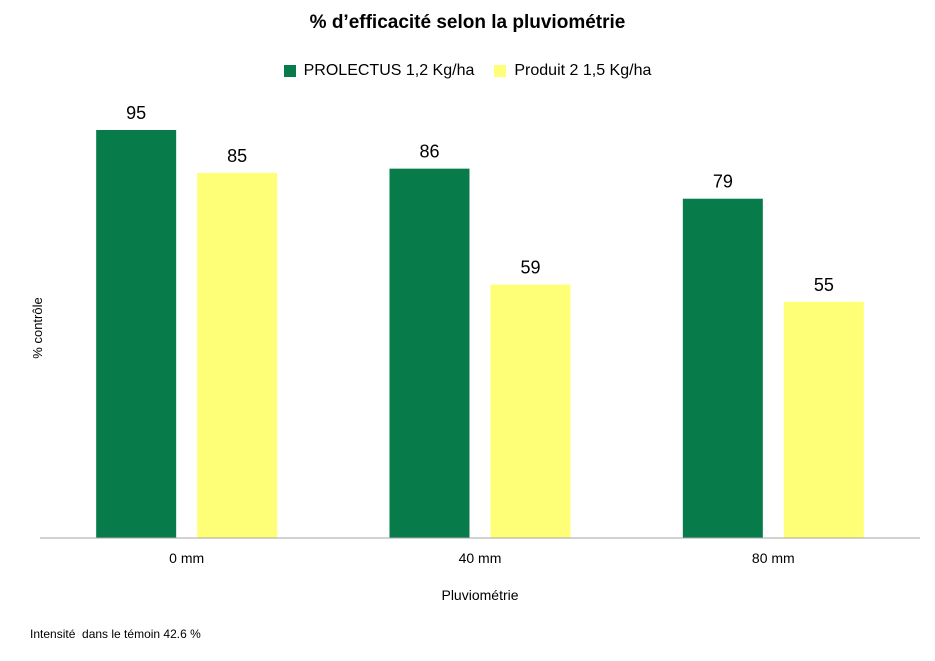 Image resolution: width=935 pixels, height=661 pixels. What do you see at coordinates (115, 634) in the screenshot?
I see `footnote: Intensité dans le témoin 42.6 %` at bounding box center [115, 634].